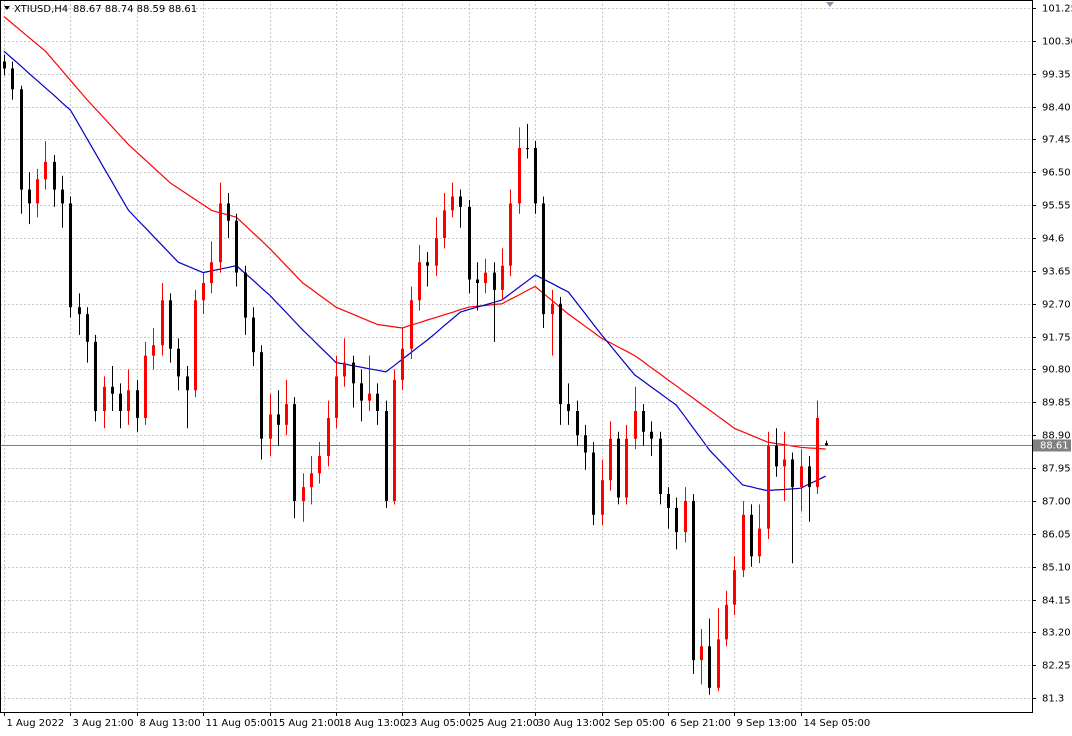 The height and width of the screenshot is (736, 1072). What do you see at coordinates (830, 4) in the screenshot?
I see `shift-marker` at bounding box center [830, 4].